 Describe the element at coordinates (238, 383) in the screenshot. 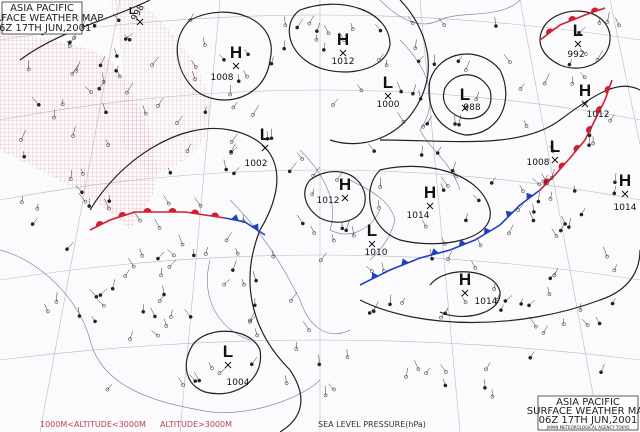

I see `center-value: 1004` at that location.